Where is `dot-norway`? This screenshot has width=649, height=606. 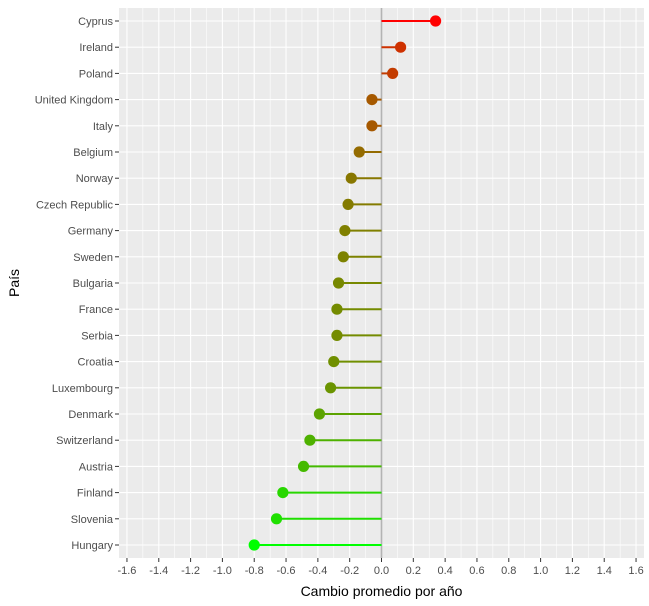 dot-norway is located at coordinates (351, 178).